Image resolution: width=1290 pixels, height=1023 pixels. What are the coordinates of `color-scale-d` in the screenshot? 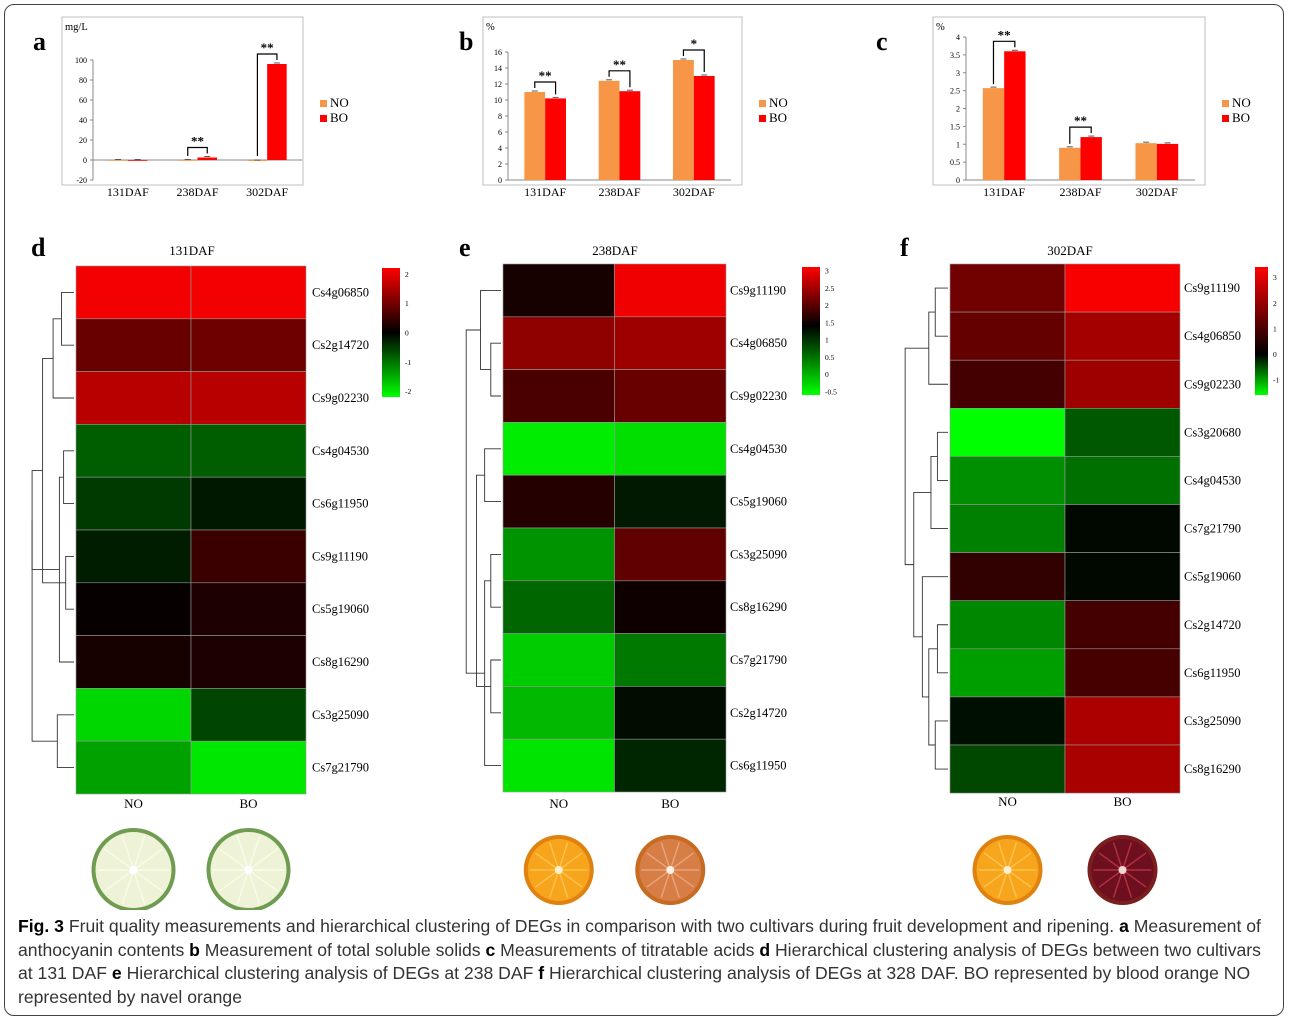 It's located at (391, 332).